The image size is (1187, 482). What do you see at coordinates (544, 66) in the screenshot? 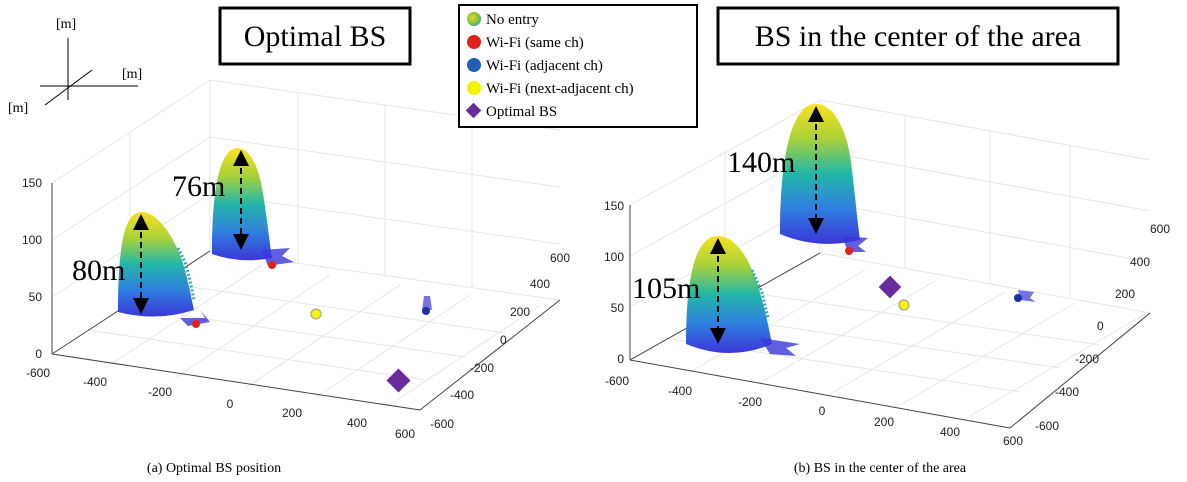
I see `legend-label: Wi-Fi (adjacent ch)` at bounding box center [544, 66].